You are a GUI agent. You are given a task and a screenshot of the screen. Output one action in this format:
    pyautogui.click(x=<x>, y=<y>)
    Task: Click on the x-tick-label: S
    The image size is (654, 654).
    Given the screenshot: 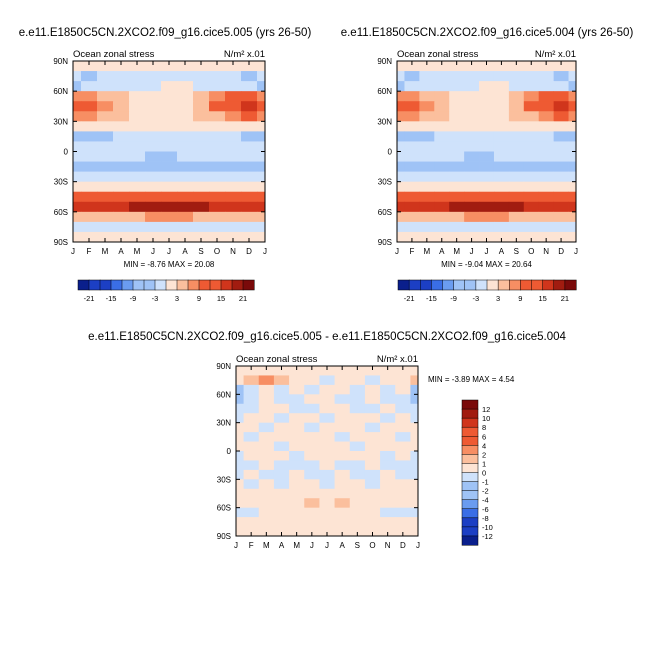 What is the action you would take?
    pyautogui.click(x=200, y=251)
    